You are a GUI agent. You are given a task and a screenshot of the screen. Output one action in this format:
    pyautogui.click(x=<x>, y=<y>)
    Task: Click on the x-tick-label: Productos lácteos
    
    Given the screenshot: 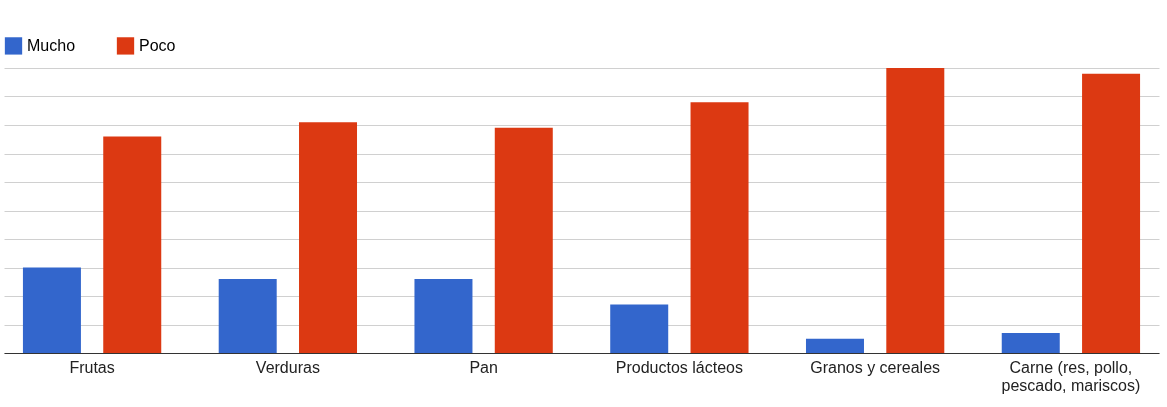 What is the action you would take?
    pyautogui.click(x=679, y=367)
    